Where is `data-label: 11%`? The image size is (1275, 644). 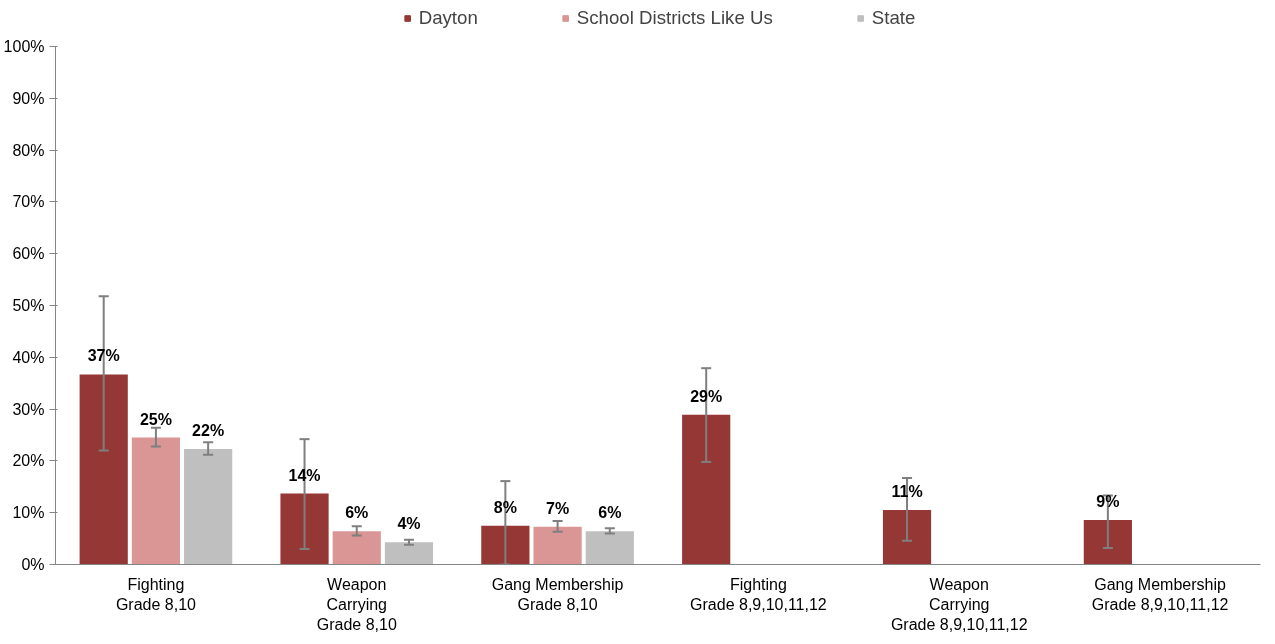 data-label: 11% is located at coordinates (907, 492).